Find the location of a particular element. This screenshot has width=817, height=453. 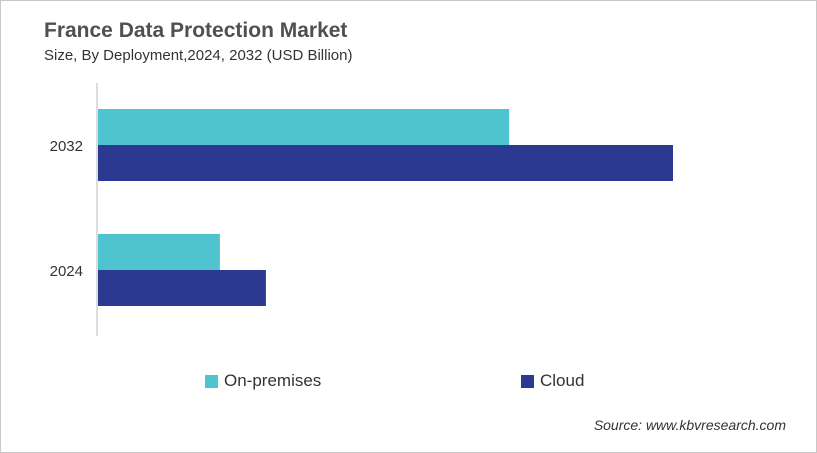

legend-label: Cloud is located at coordinates (562, 380).